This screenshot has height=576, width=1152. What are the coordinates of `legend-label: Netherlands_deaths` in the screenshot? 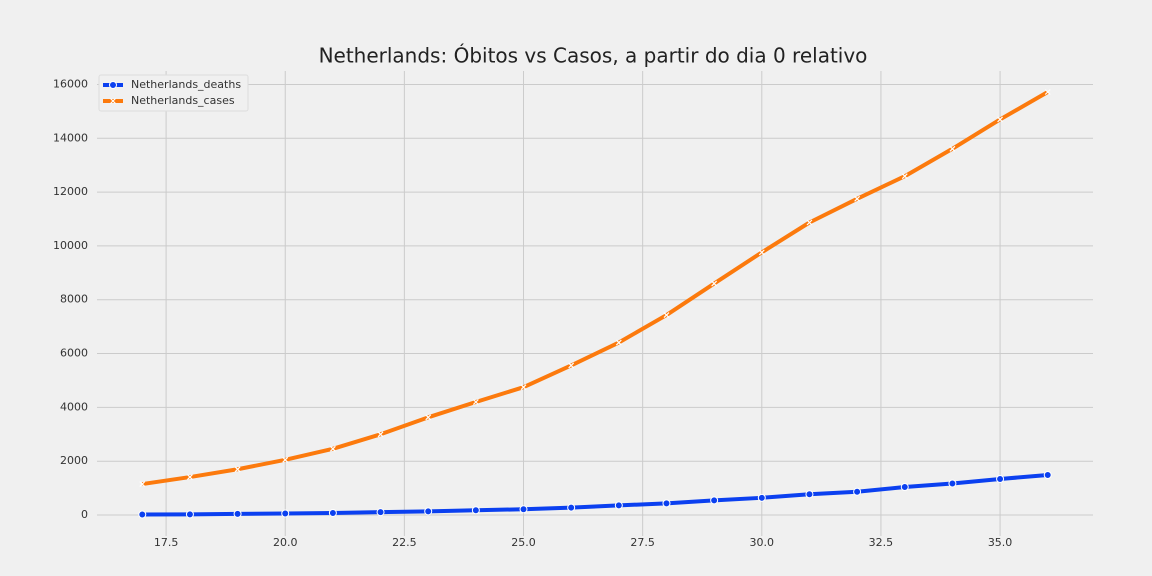 It's located at (186, 84).